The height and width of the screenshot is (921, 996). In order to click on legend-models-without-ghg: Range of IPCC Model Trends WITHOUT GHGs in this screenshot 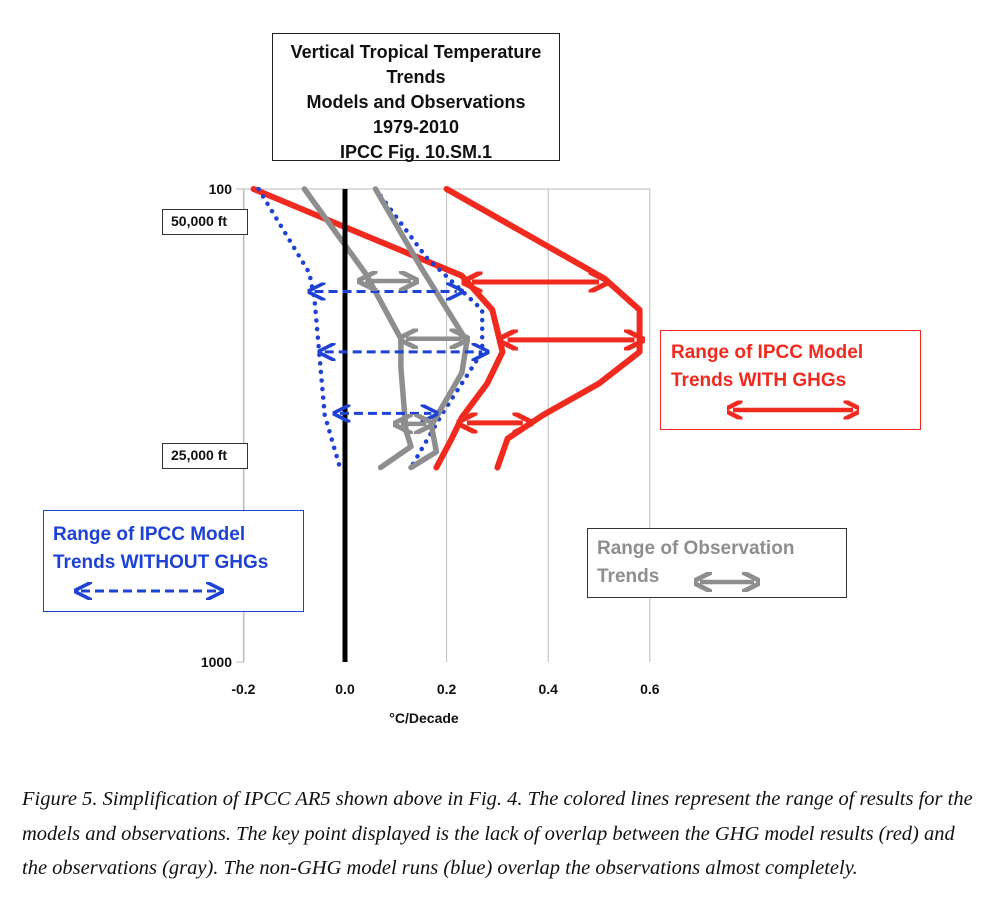, I will do `click(173, 561)`.